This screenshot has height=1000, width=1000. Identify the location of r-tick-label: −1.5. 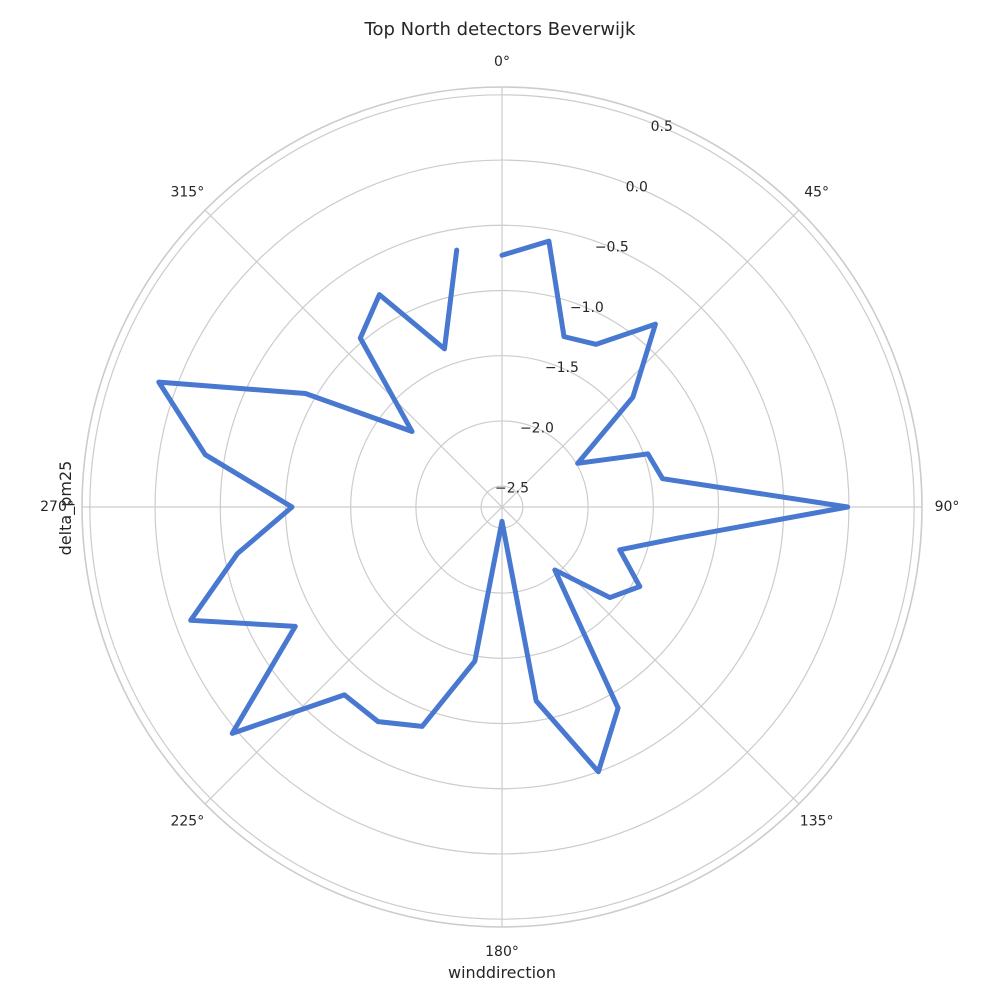
(562, 368).